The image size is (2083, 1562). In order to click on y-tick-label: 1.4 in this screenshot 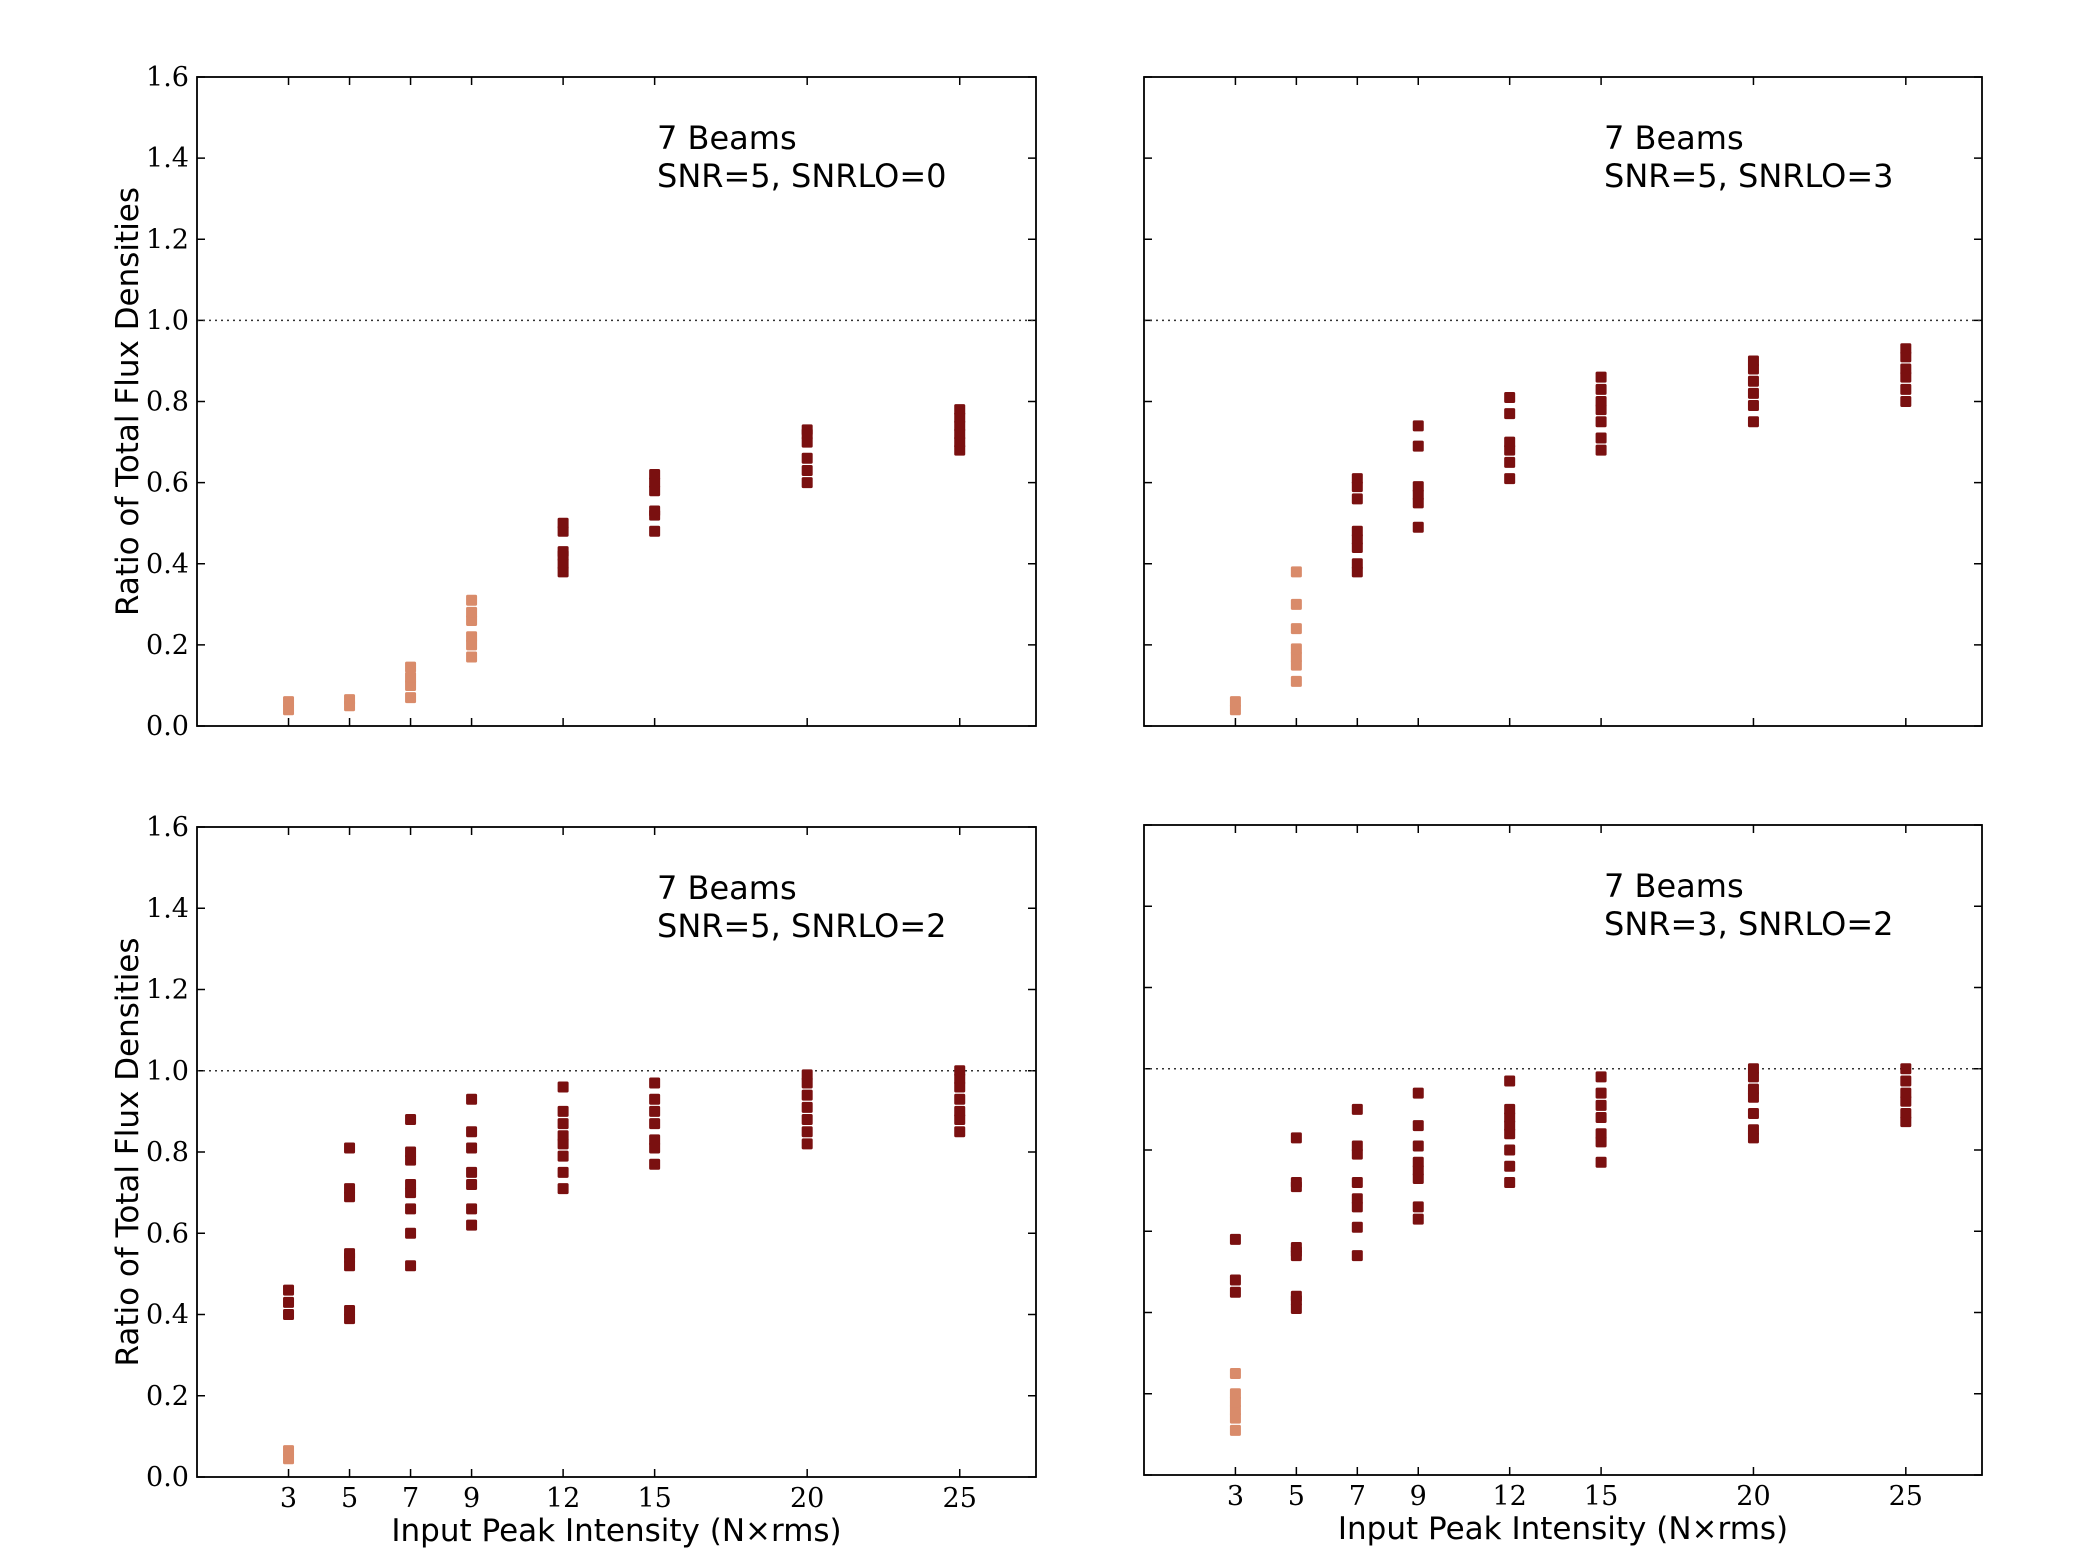, I will do `click(167, 158)`.